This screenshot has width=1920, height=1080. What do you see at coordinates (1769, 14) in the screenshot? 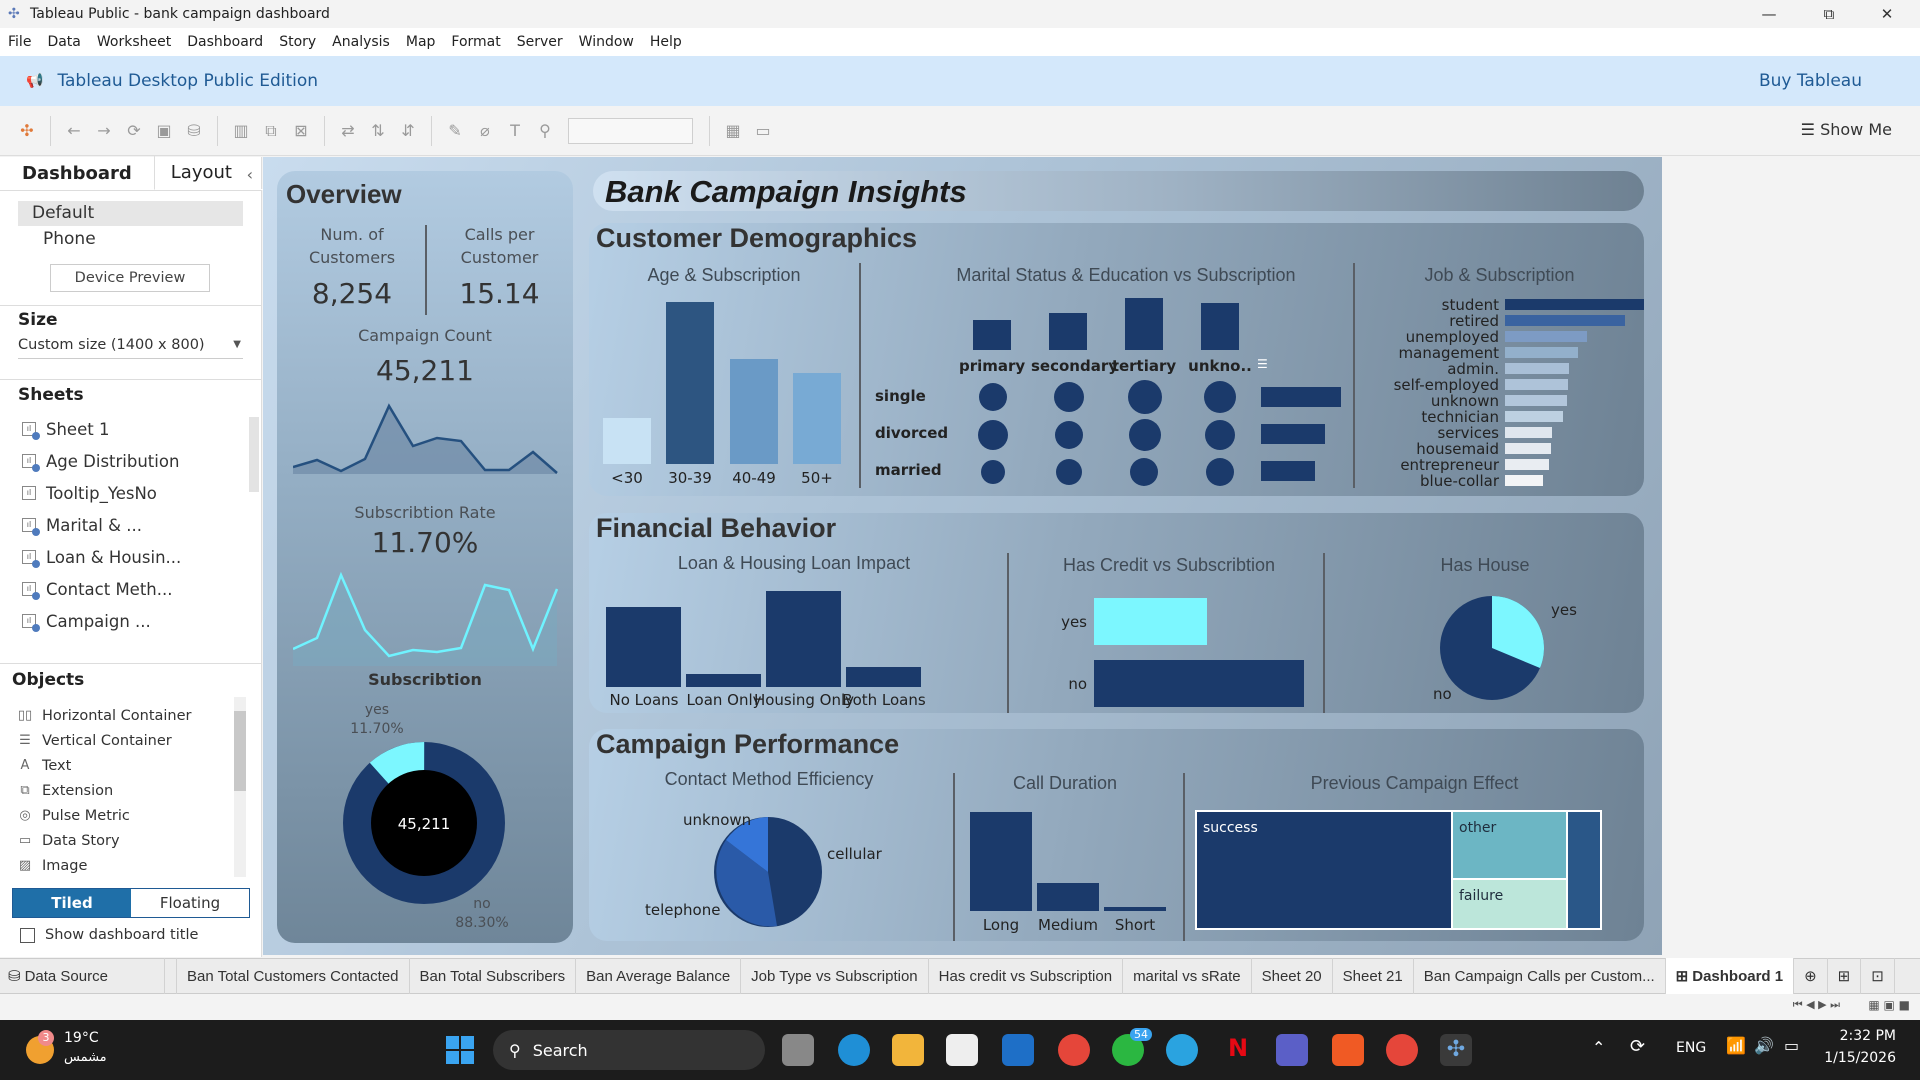
I see `minimize-button: —` at bounding box center [1769, 14].